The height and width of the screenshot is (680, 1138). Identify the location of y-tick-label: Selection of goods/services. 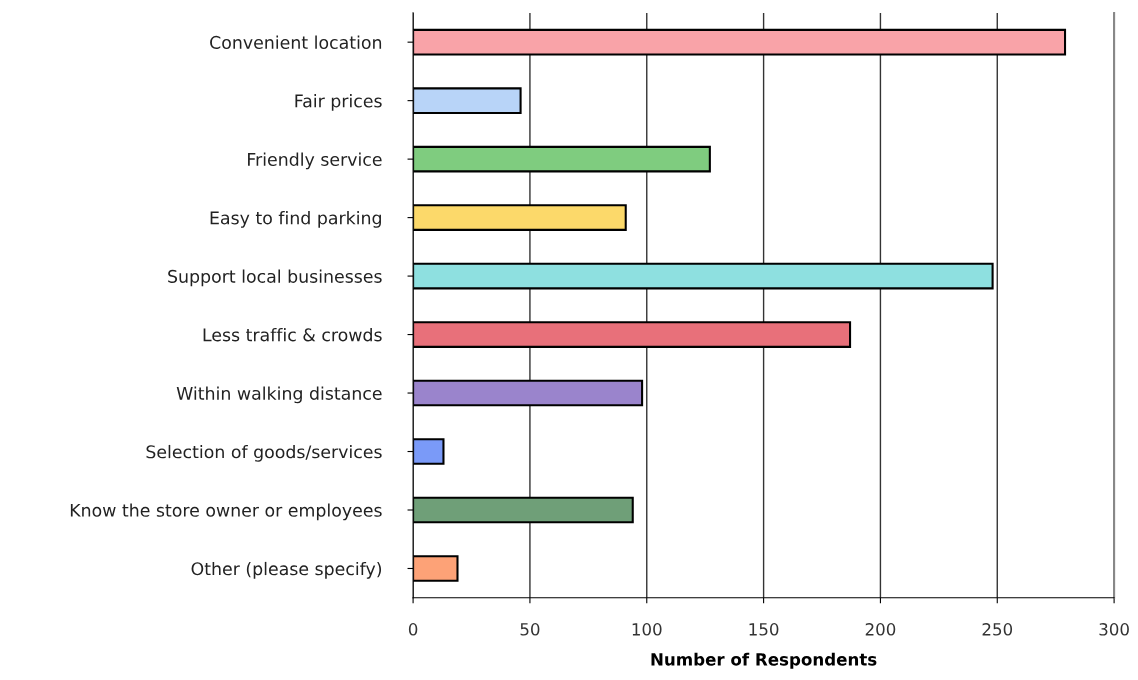
(264, 453).